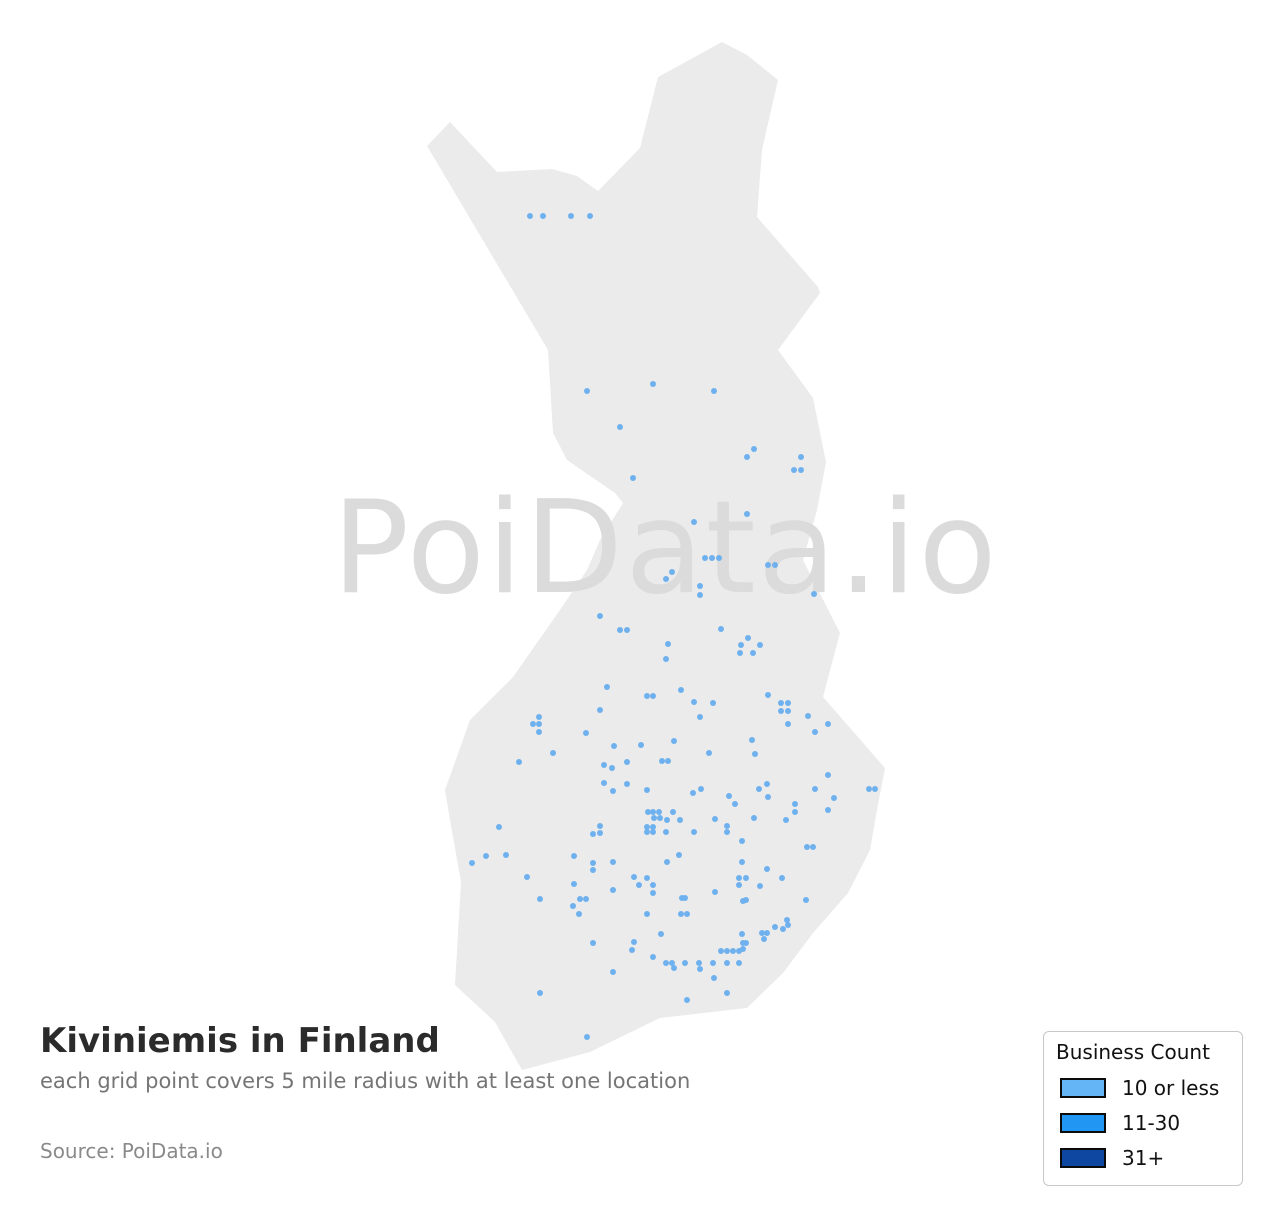  Describe the element at coordinates (1143, 1088) in the screenshot. I see `legend-item: 10 or less` at that location.